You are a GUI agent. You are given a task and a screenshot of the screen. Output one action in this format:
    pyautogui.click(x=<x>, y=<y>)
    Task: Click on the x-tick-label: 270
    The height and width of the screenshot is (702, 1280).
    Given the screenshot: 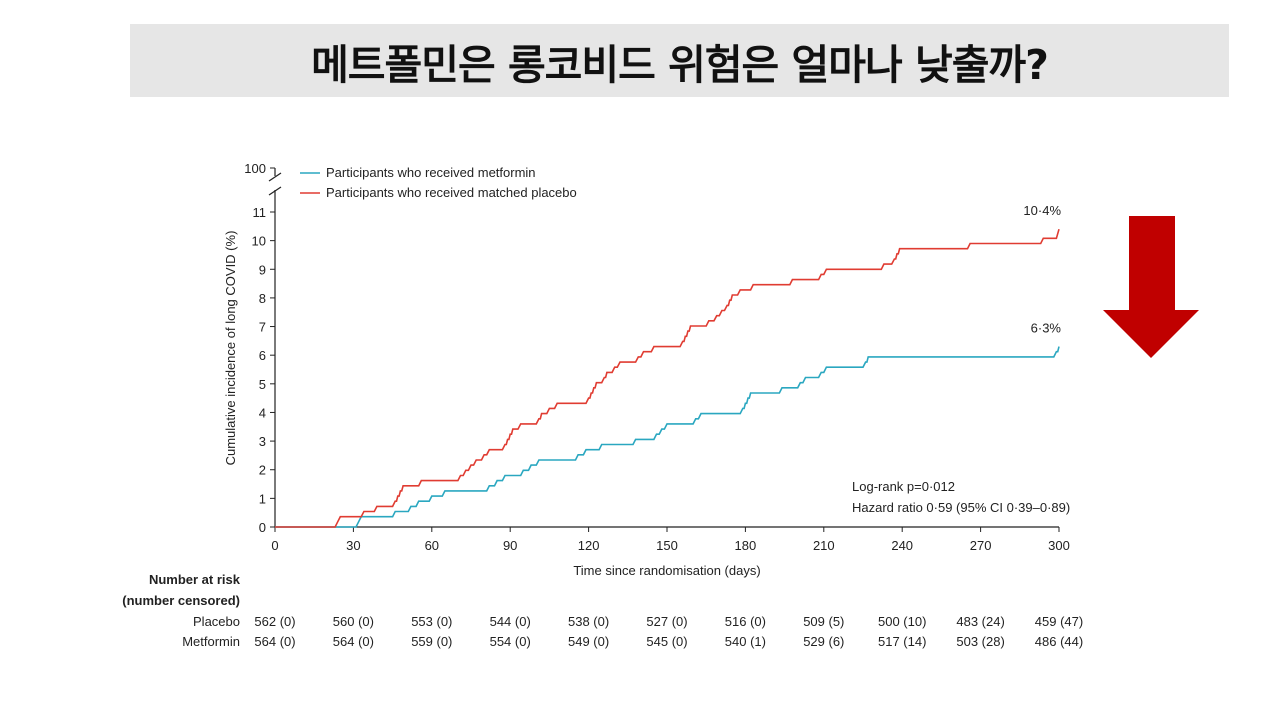 What is the action you would take?
    pyautogui.click(x=981, y=545)
    